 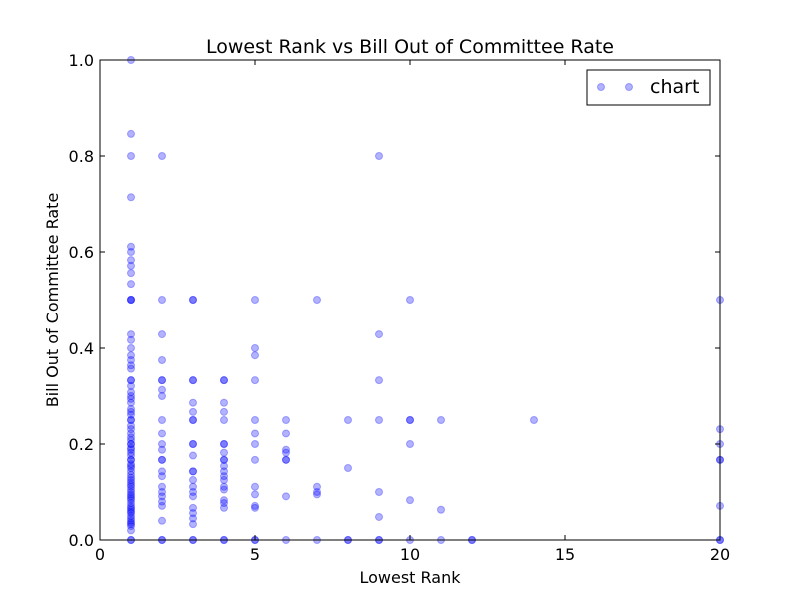 I want to click on x-tick-label: 10, so click(x=410, y=554).